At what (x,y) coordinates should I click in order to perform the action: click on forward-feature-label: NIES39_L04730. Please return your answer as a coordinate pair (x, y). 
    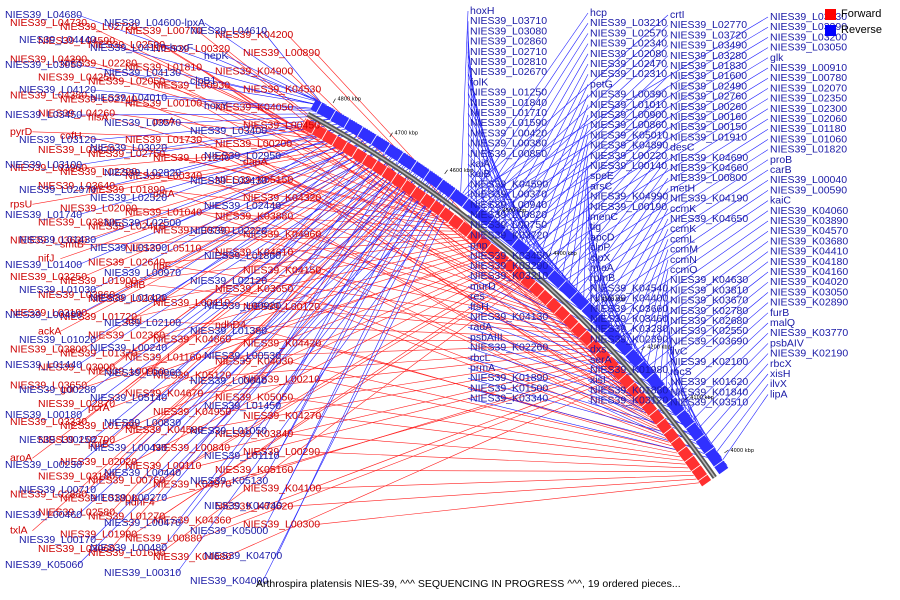
    Looking at the image, I should click on (48, 23).